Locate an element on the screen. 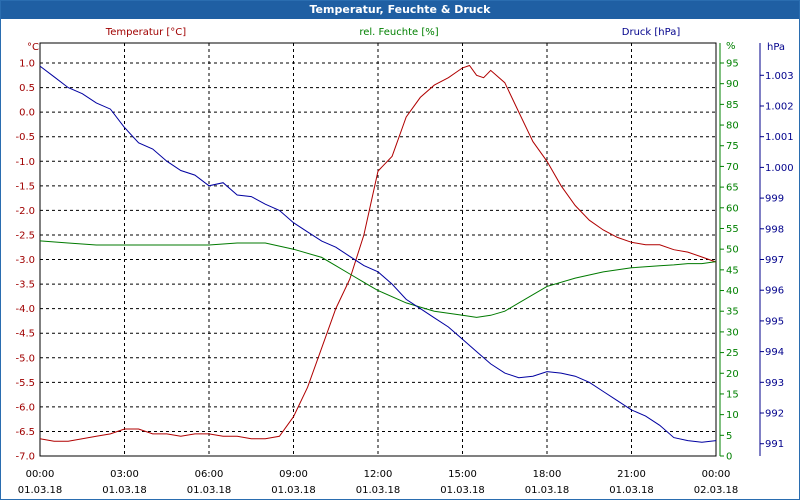 The height and width of the screenshot is (500, 800). temperature-tick-label: -1.0 is located at coordinates (25, 162).